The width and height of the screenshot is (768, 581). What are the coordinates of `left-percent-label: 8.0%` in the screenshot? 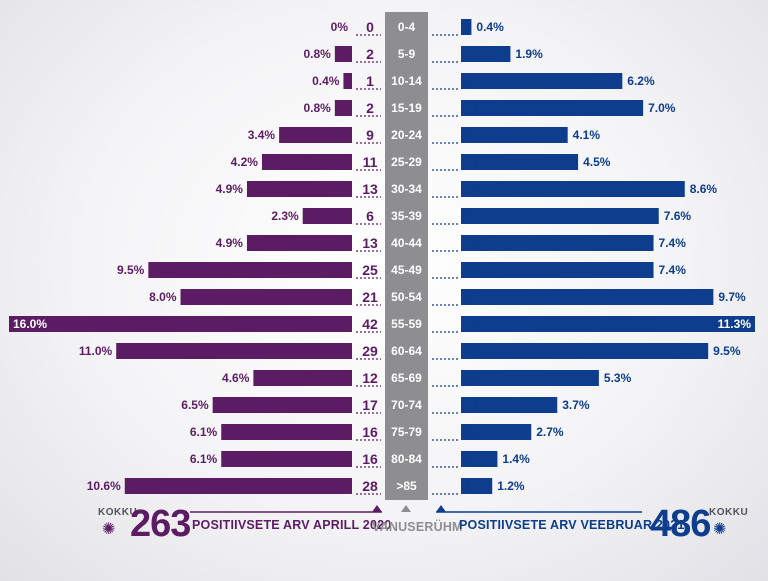 It's located at (163, 297).